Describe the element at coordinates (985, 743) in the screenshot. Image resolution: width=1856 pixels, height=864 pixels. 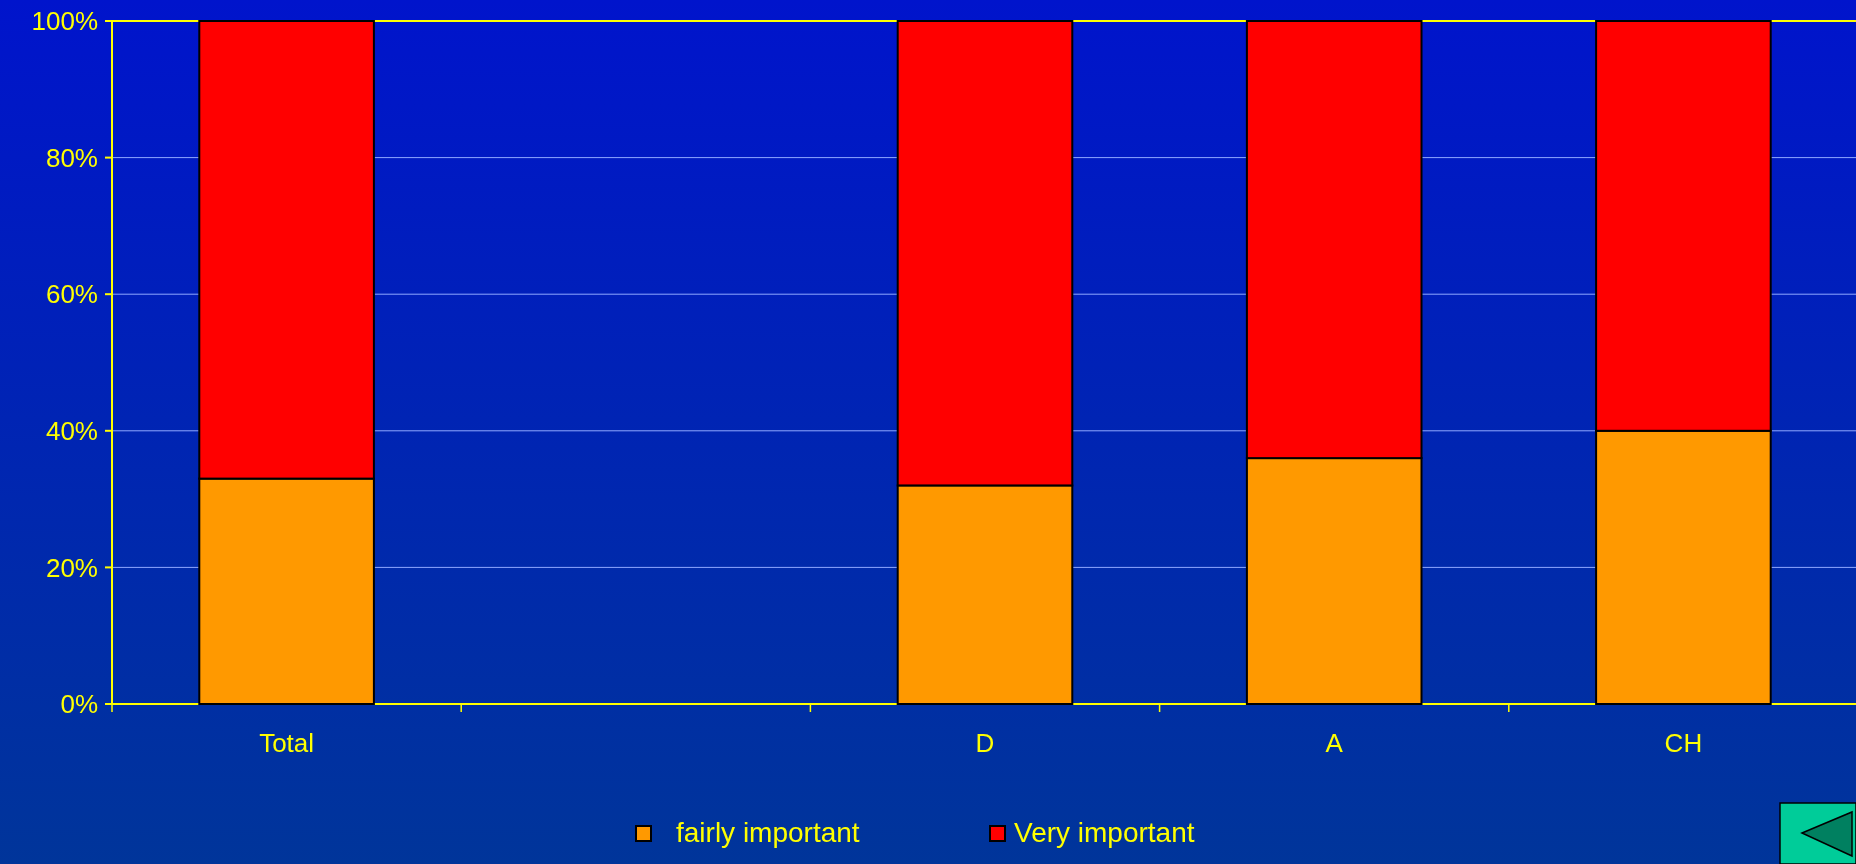
I see `x-tick-label: D` at that location.